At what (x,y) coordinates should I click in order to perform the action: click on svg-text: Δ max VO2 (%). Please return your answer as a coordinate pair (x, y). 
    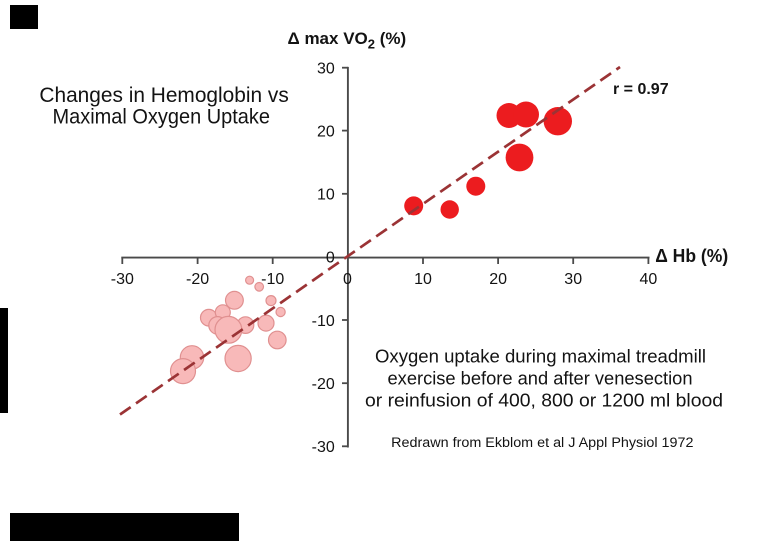
    Looking at the image, I should click on (347, 40).